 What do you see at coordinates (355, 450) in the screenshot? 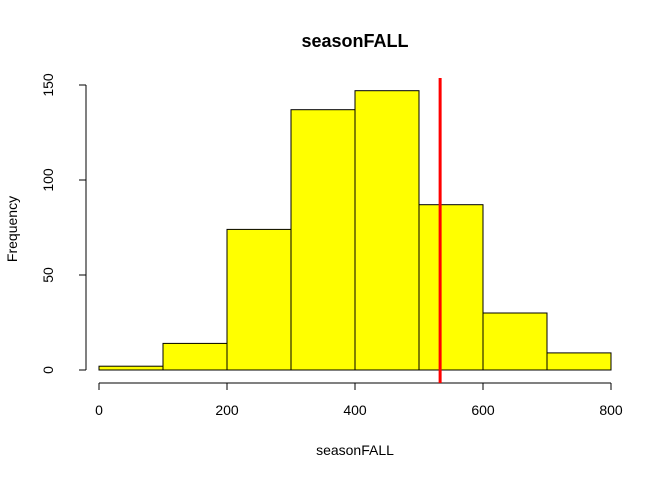
I see `x-axis-label: seasonFALL` at bounding box center [355, 450].